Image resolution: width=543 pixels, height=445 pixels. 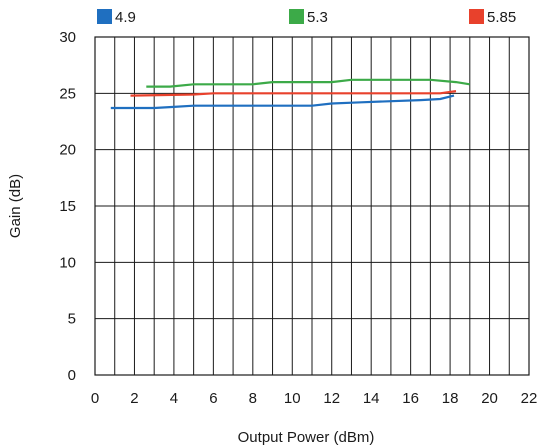 I want to click on series-layer, so click(x=290, y=94).